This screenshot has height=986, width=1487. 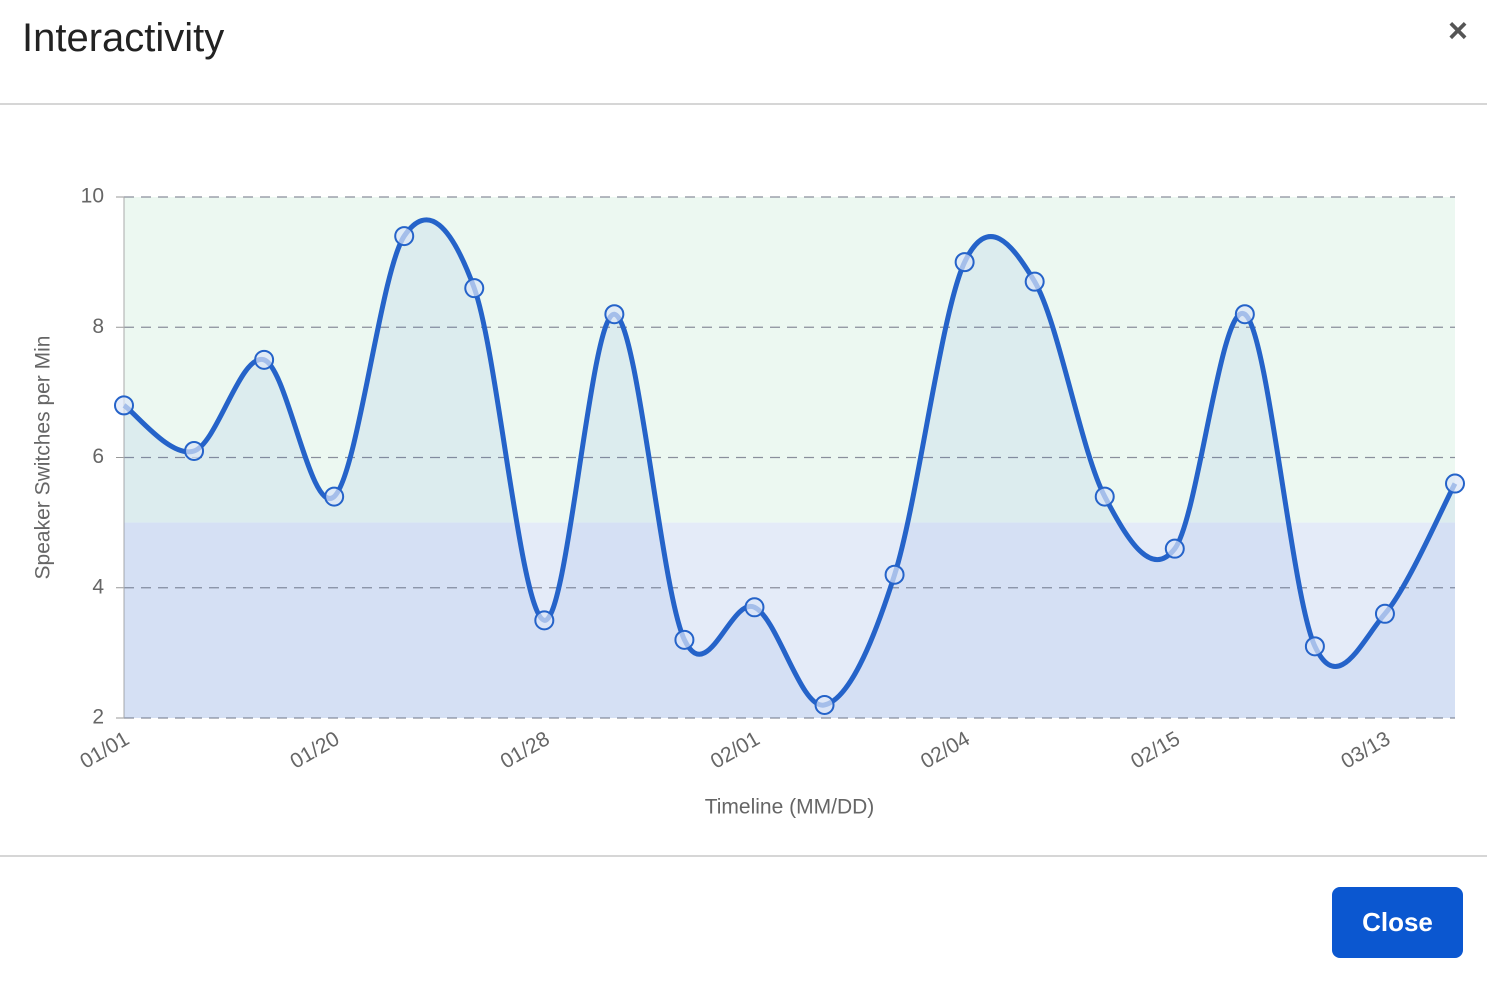 What do you see at coordinates (790, 807) in the screenshot?
I see `x-axis-title: Timeline (MM/DD)` at bounding box center [790, 807].